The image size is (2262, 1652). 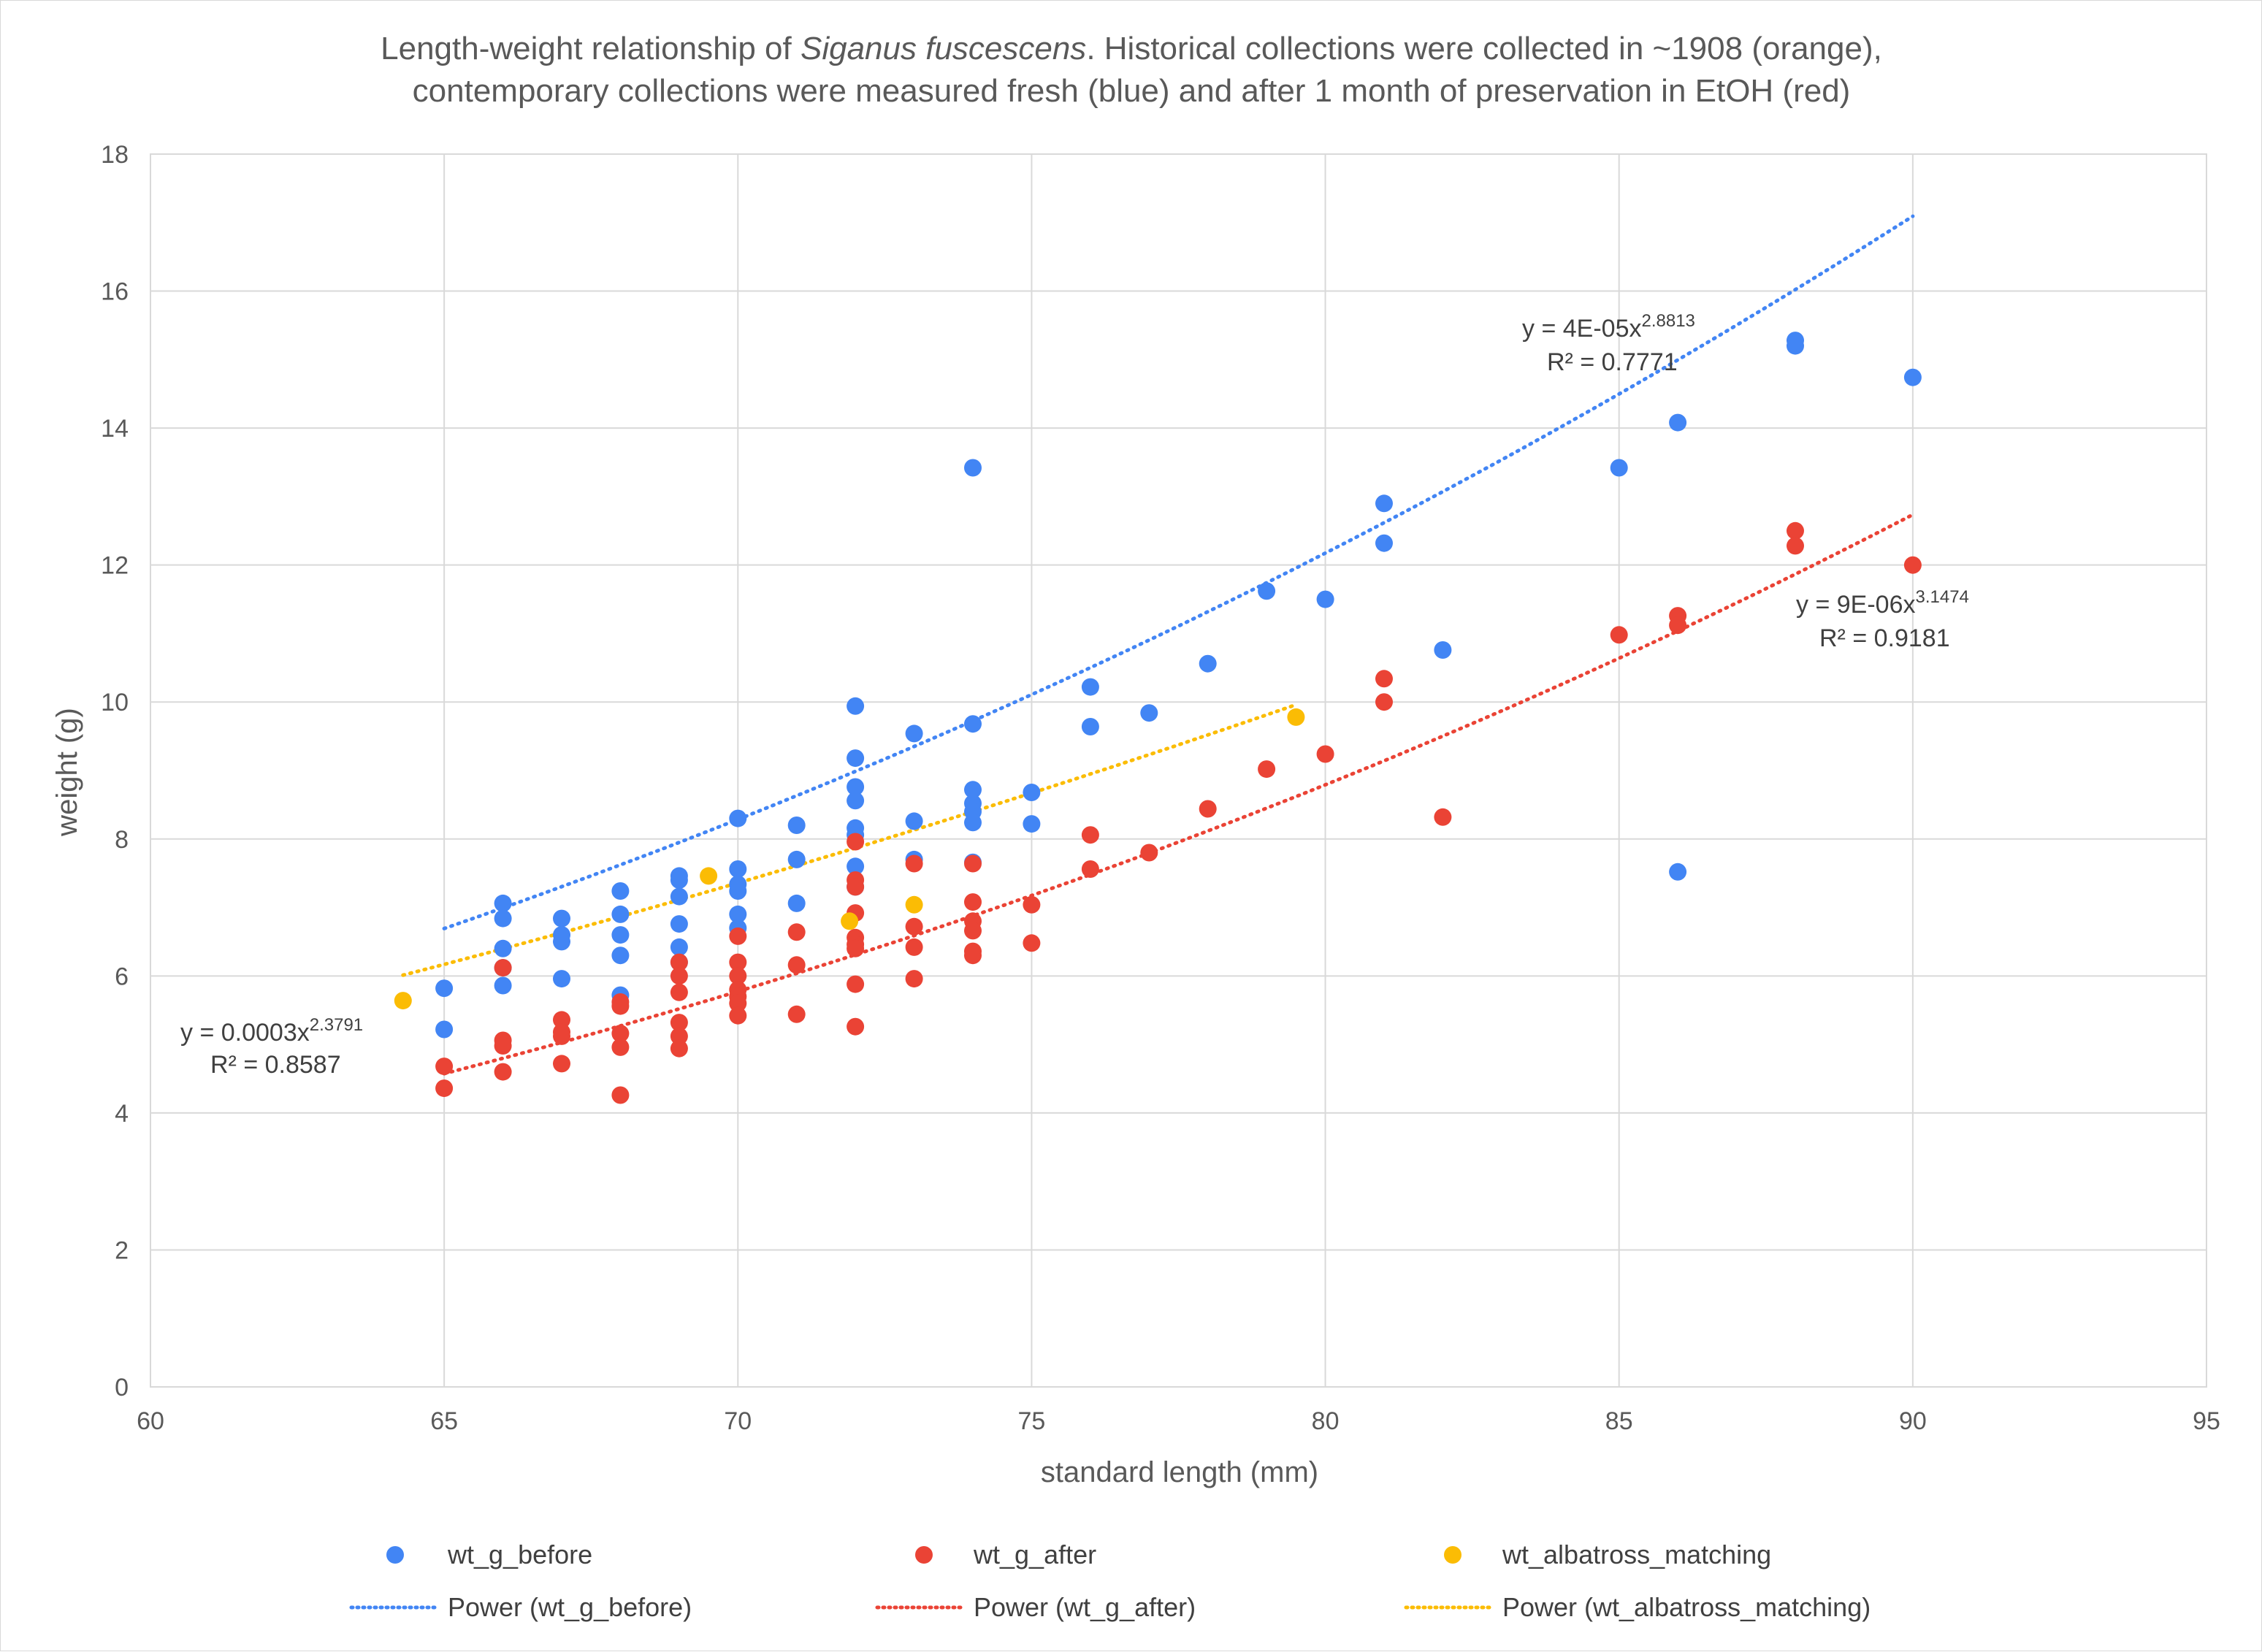 I want to click on y-tick-label: 4, so click(x=122, y=1114).